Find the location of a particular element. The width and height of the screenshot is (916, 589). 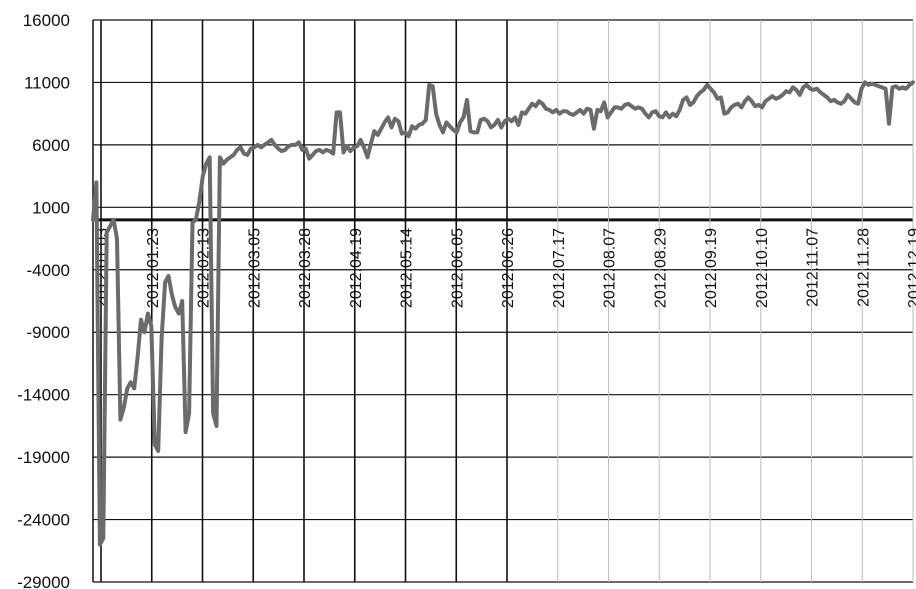

x-tick-label: 2012.04.19 is located at coordinates (356, 268).